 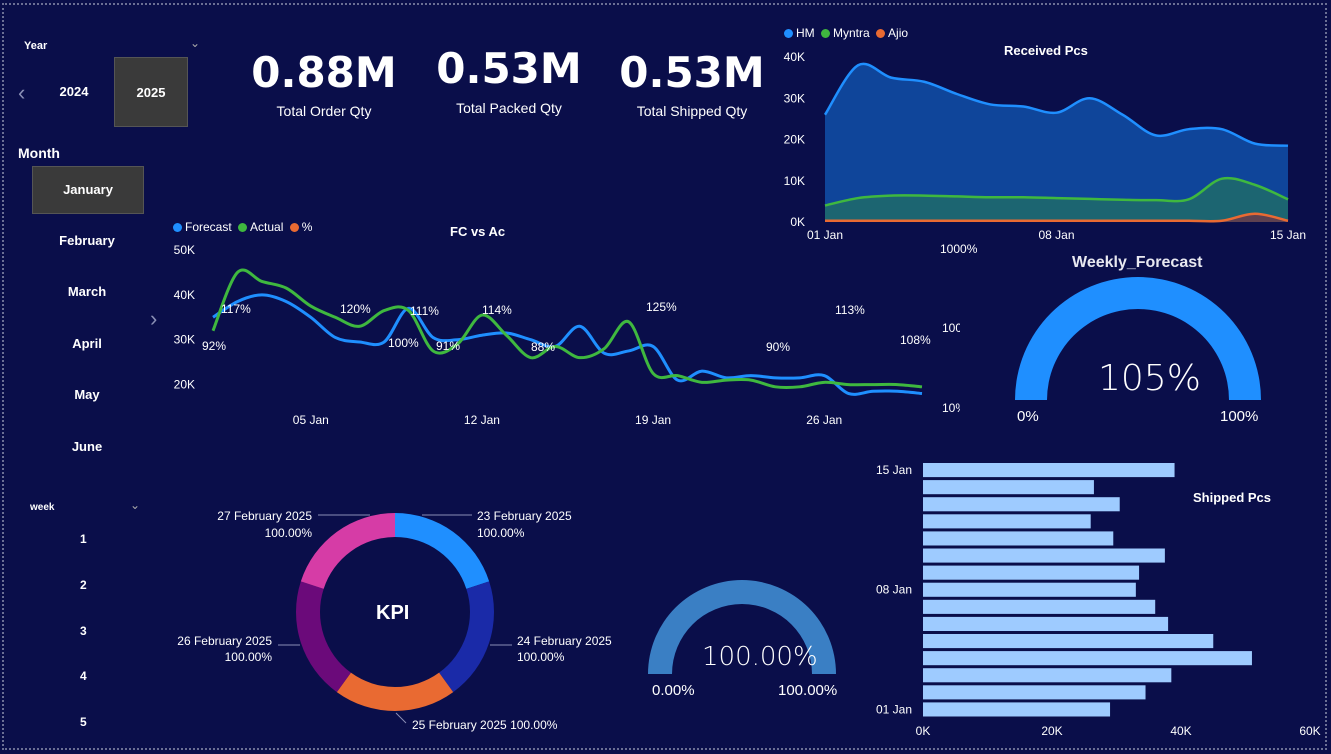 I want to click on fc-pct-label: 91%, so click(x=448, y=346).